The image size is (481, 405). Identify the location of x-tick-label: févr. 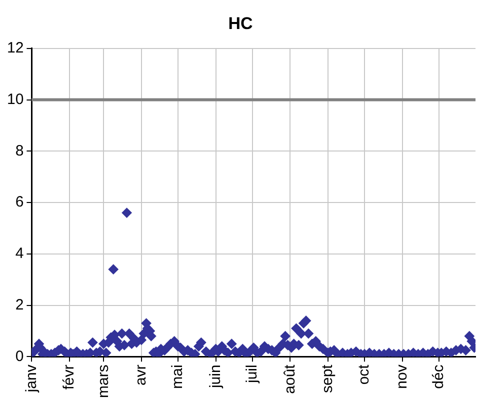
(69, 377).